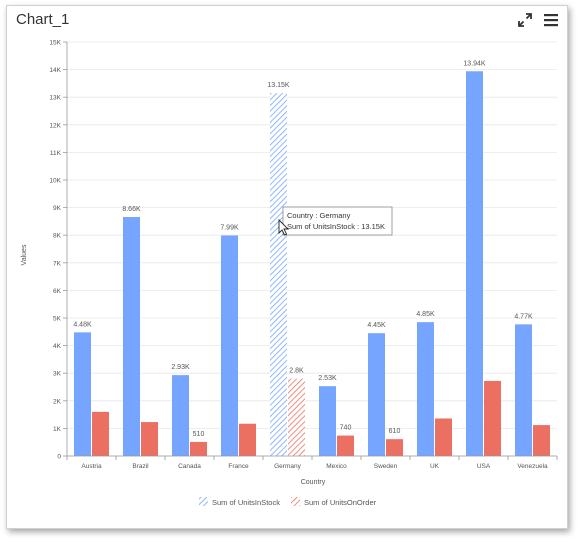 Image resolution: width=579 pixels, height=545 pixels. I want to click on data-label: 2.93K, so click(180, 367).